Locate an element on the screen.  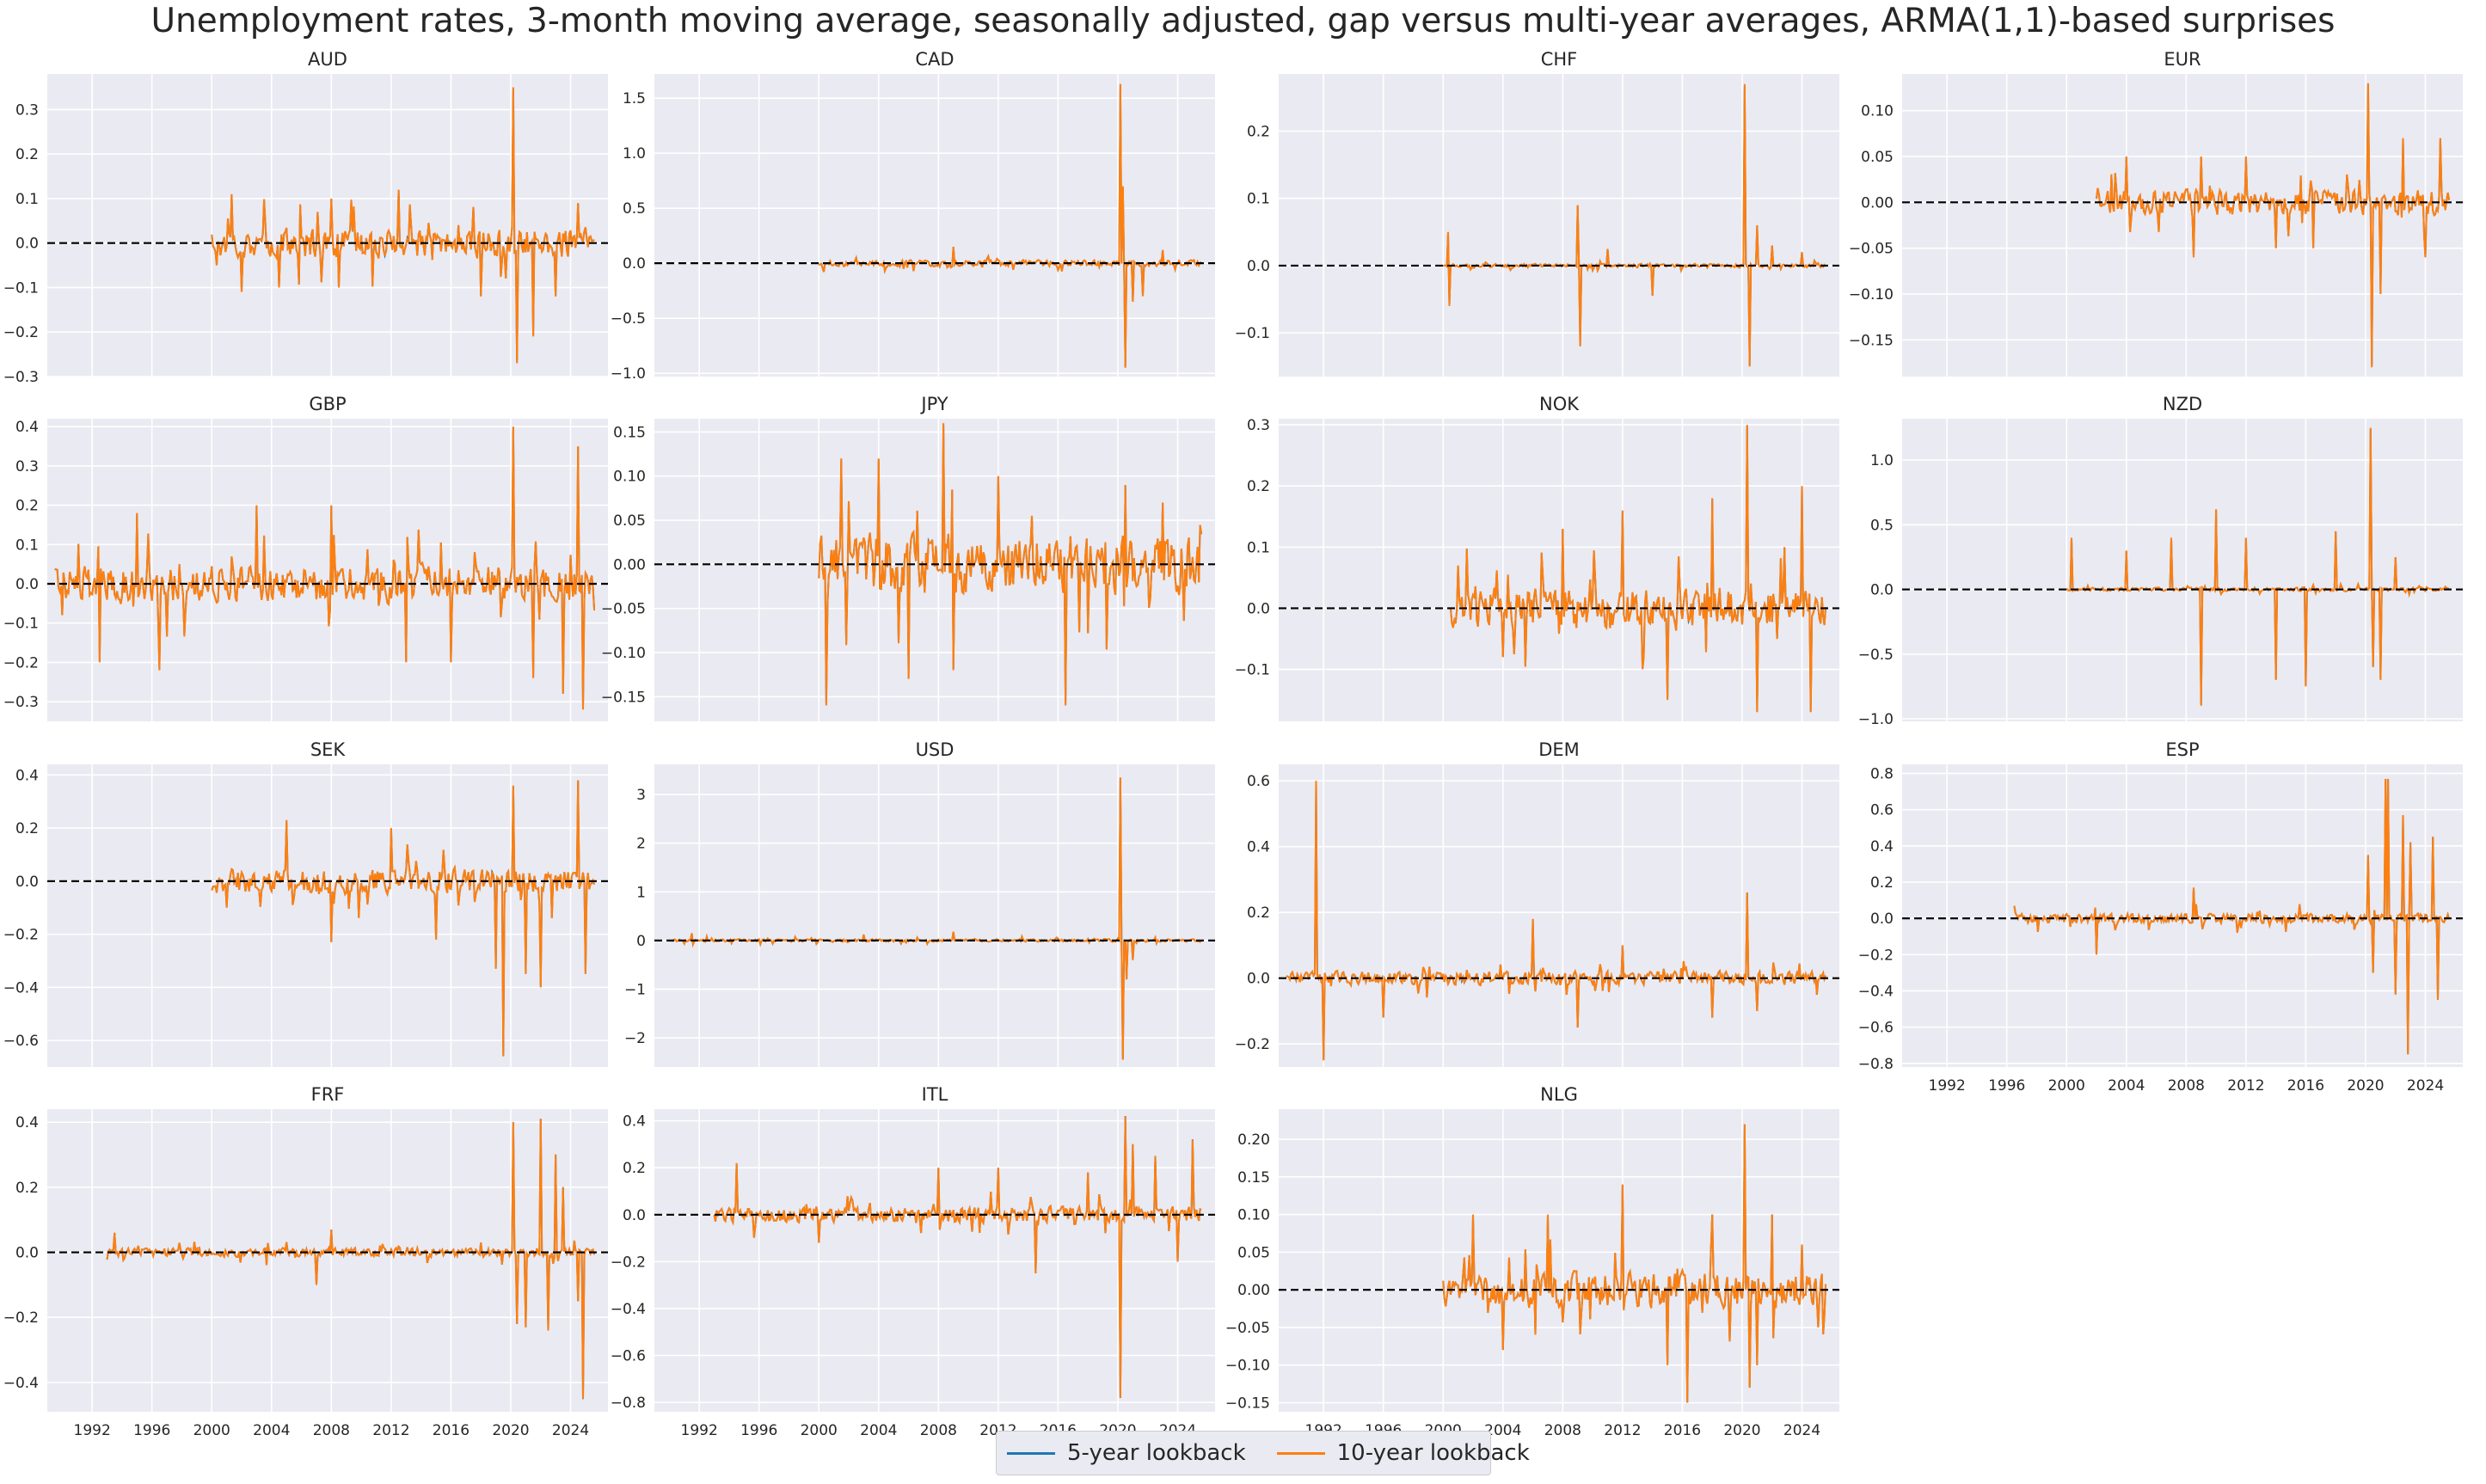
y-tick-label: −0.6 is located at coordinates (1876, 1028).